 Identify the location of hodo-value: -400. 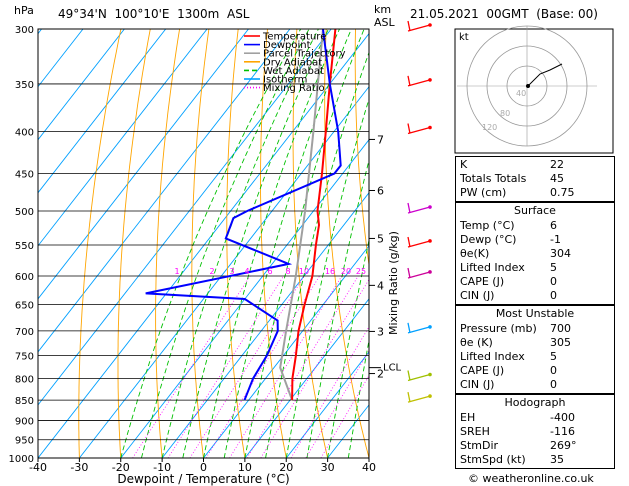
(562, 417).